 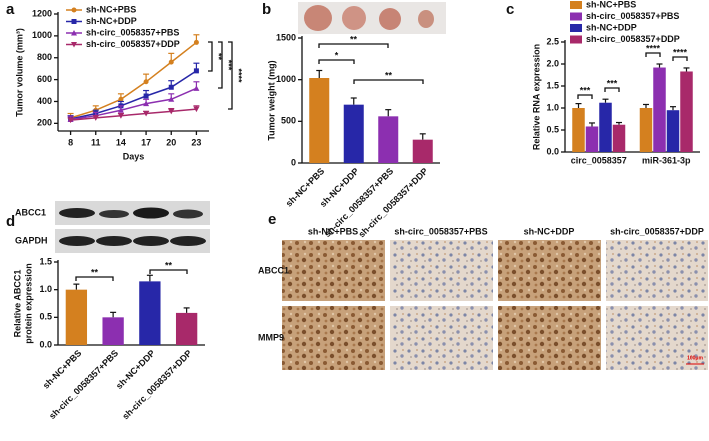 What do you see at coordinates (44, 57) in the screenshot?
I see `y-tick-label: 800` at bounding box center [44, 57].